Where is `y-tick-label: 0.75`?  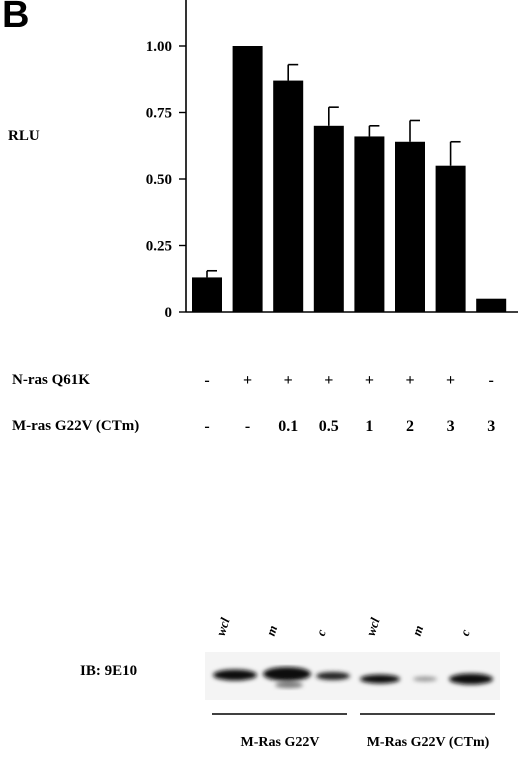
y-tick-label: 0.75 is located at coordinates (159, 114).